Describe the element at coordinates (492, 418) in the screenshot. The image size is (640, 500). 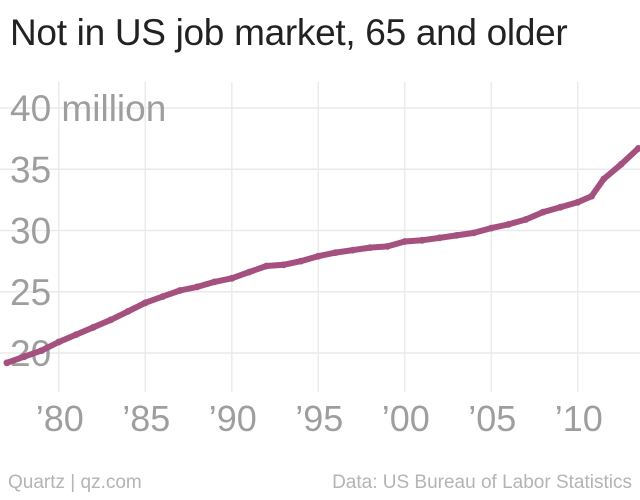
I see `x-tick-label: ’05` at that location.